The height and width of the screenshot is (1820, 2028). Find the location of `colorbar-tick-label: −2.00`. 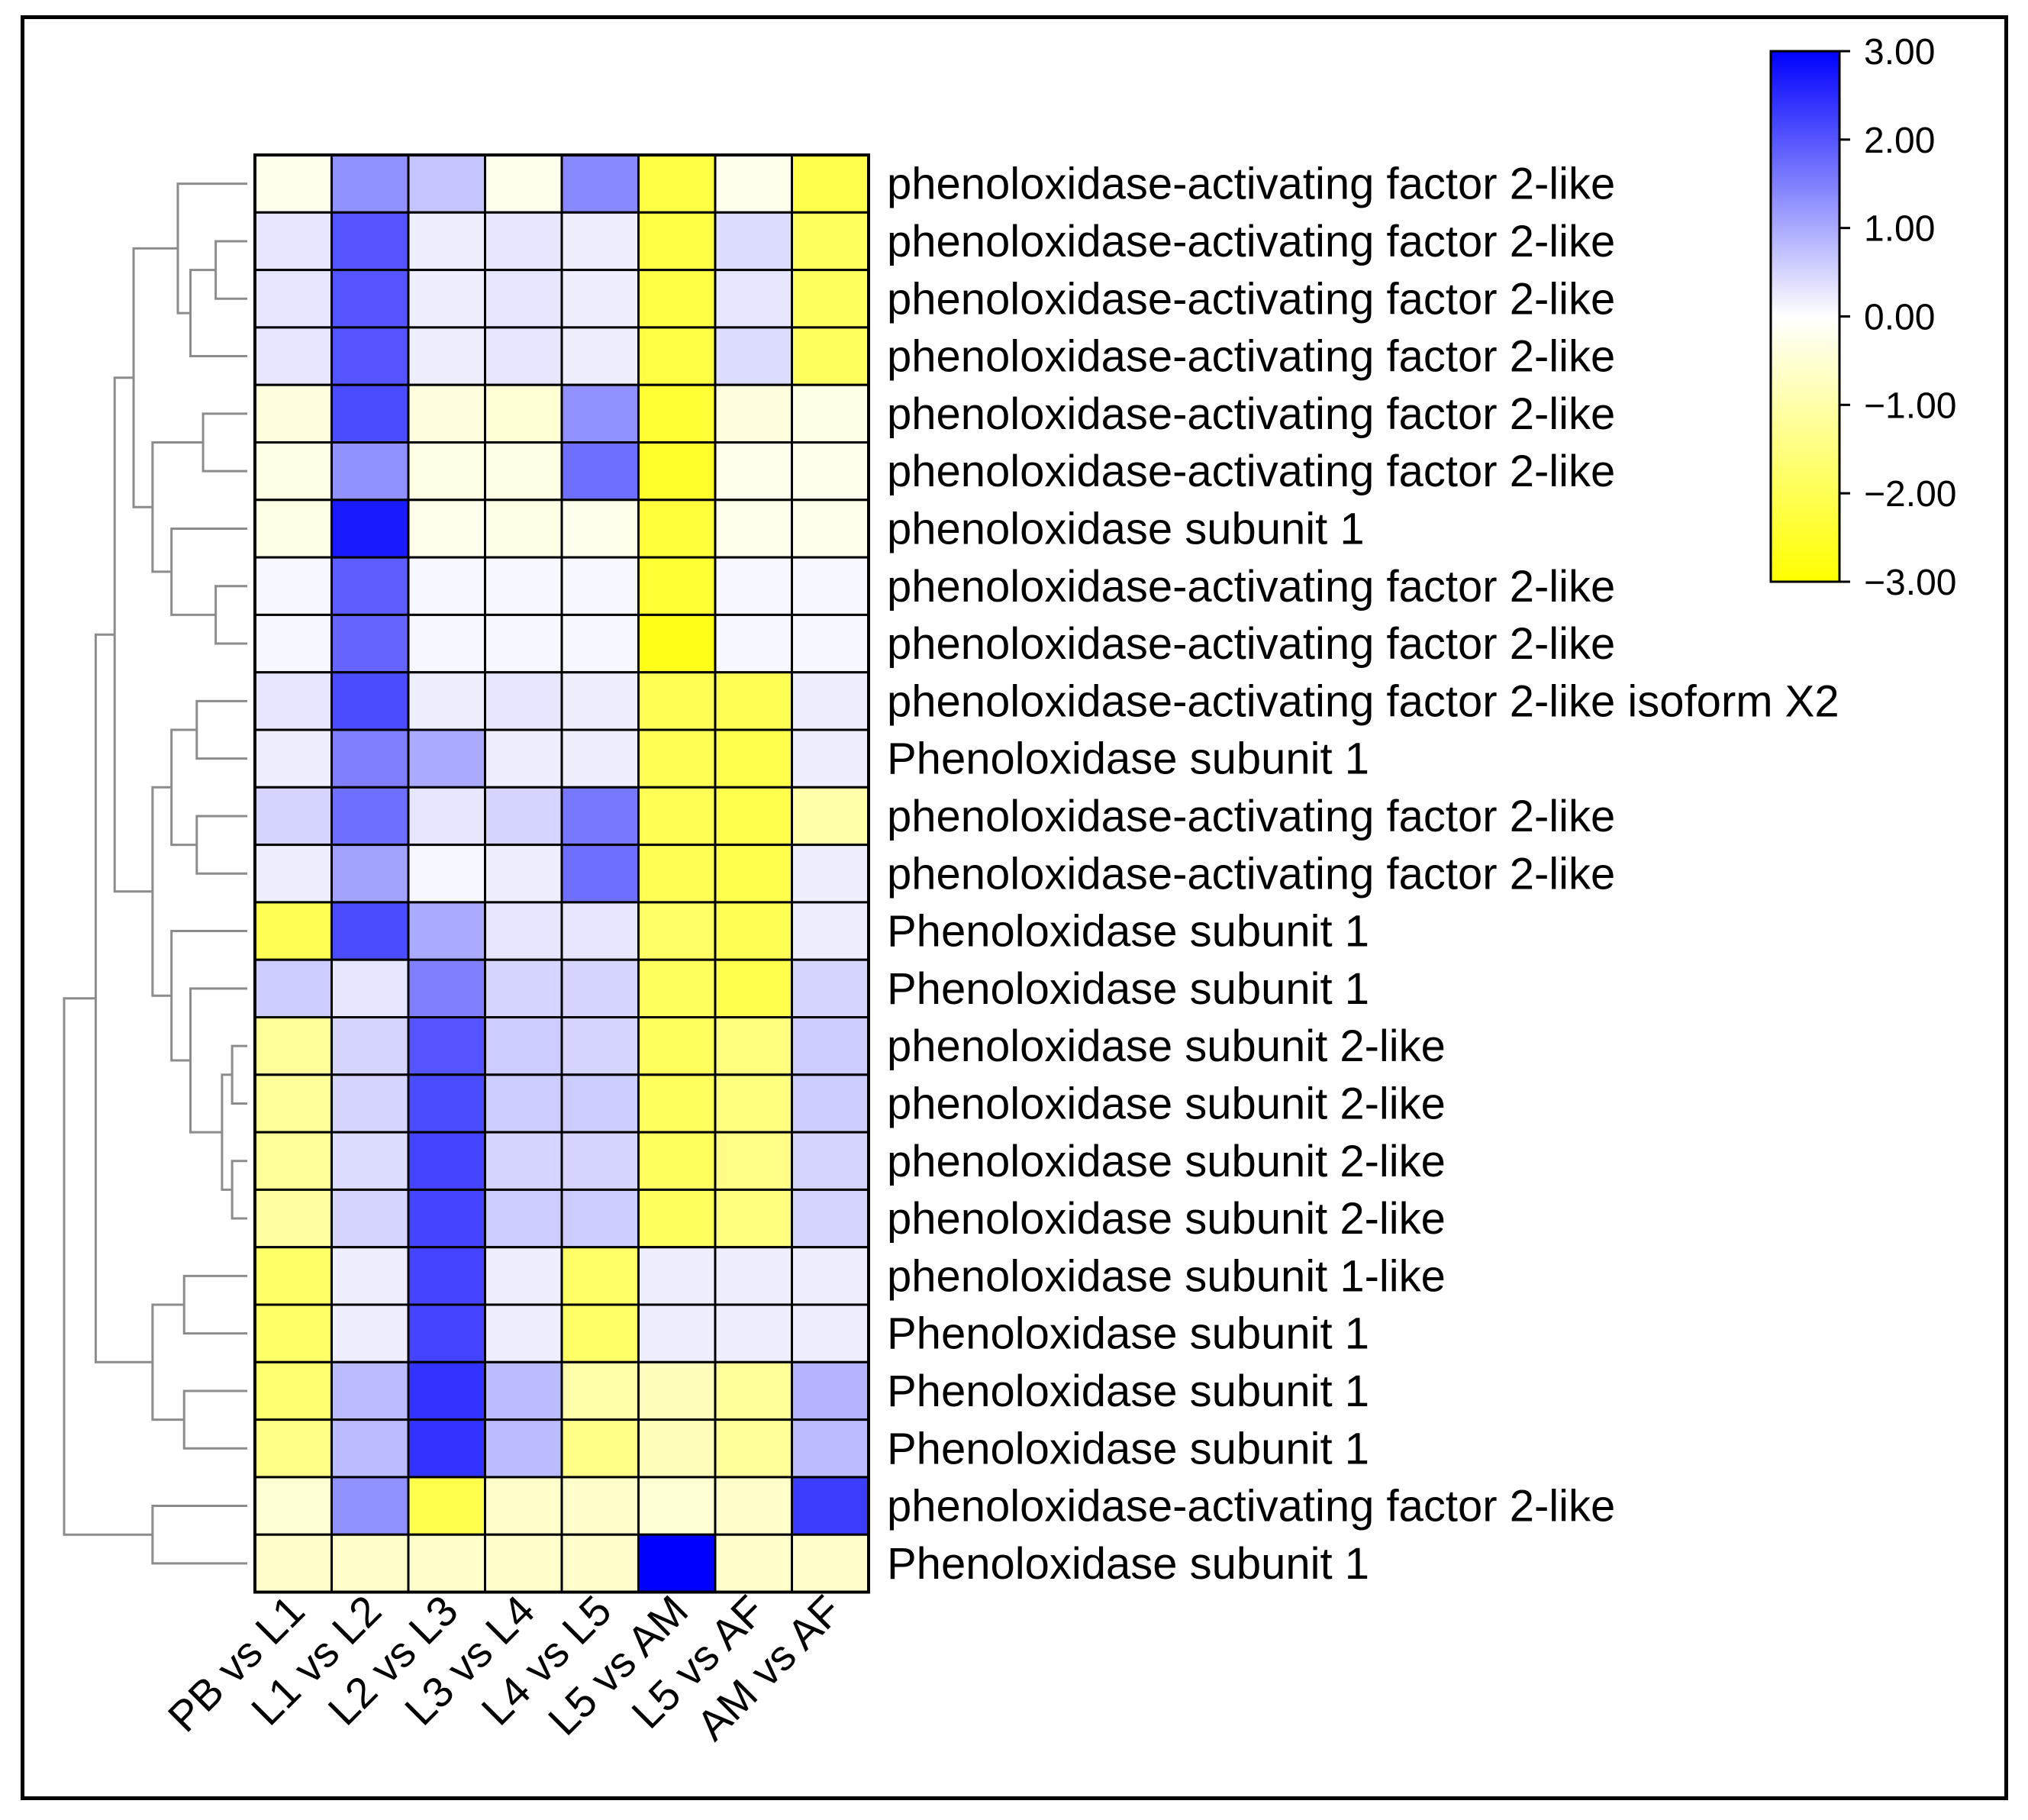

colorbar-tick-label: −2.00 is located at coordinates (1910, 494).